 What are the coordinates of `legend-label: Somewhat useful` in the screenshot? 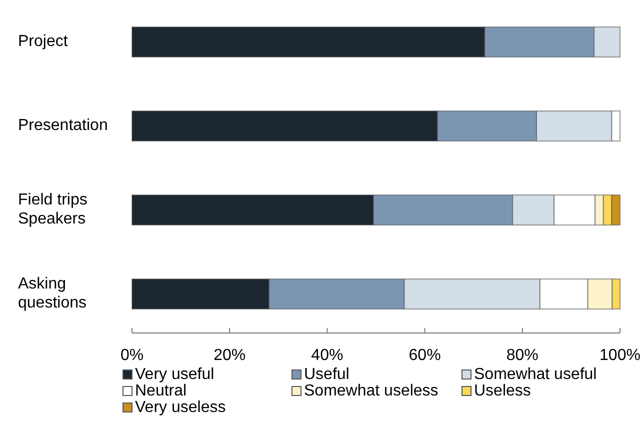 It's located at (535, 375).